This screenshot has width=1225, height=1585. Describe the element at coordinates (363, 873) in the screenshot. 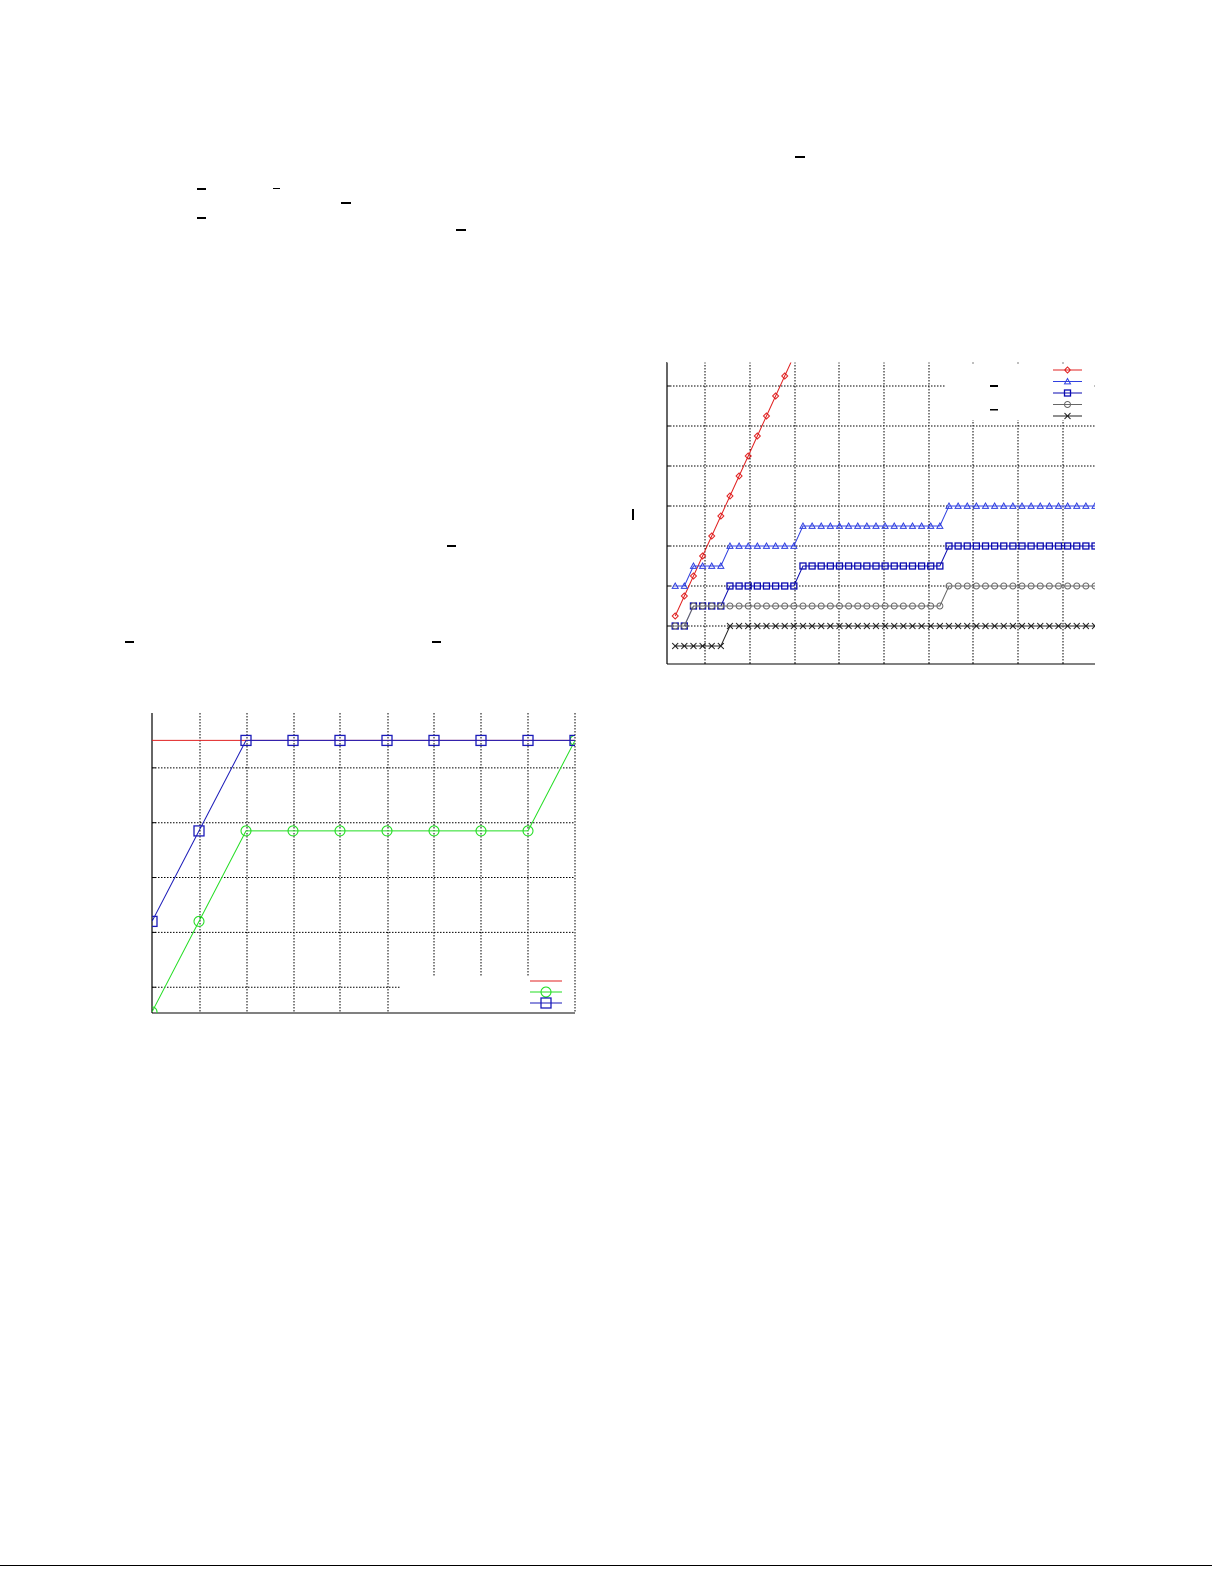

I see `plot-area` at that location.